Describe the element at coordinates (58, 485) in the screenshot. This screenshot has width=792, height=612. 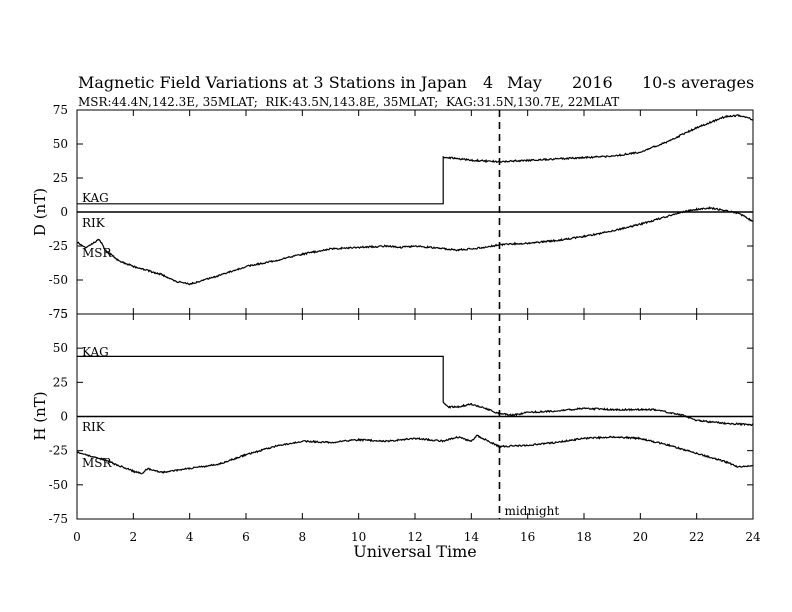
I see `panel-h-ytick-label: -50` at that location.